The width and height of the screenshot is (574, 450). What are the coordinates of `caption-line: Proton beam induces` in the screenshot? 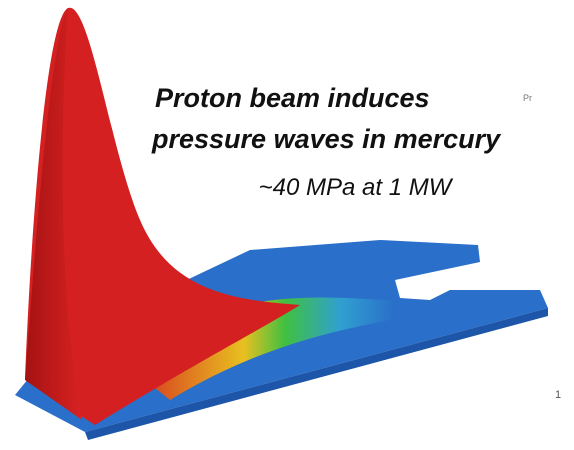 It's located at (292, 98).